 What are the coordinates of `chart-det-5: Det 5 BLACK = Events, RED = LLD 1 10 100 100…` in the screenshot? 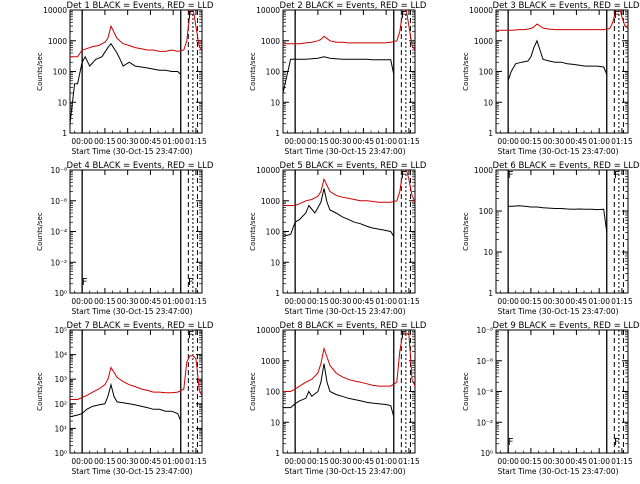 It's located at (338, 238).